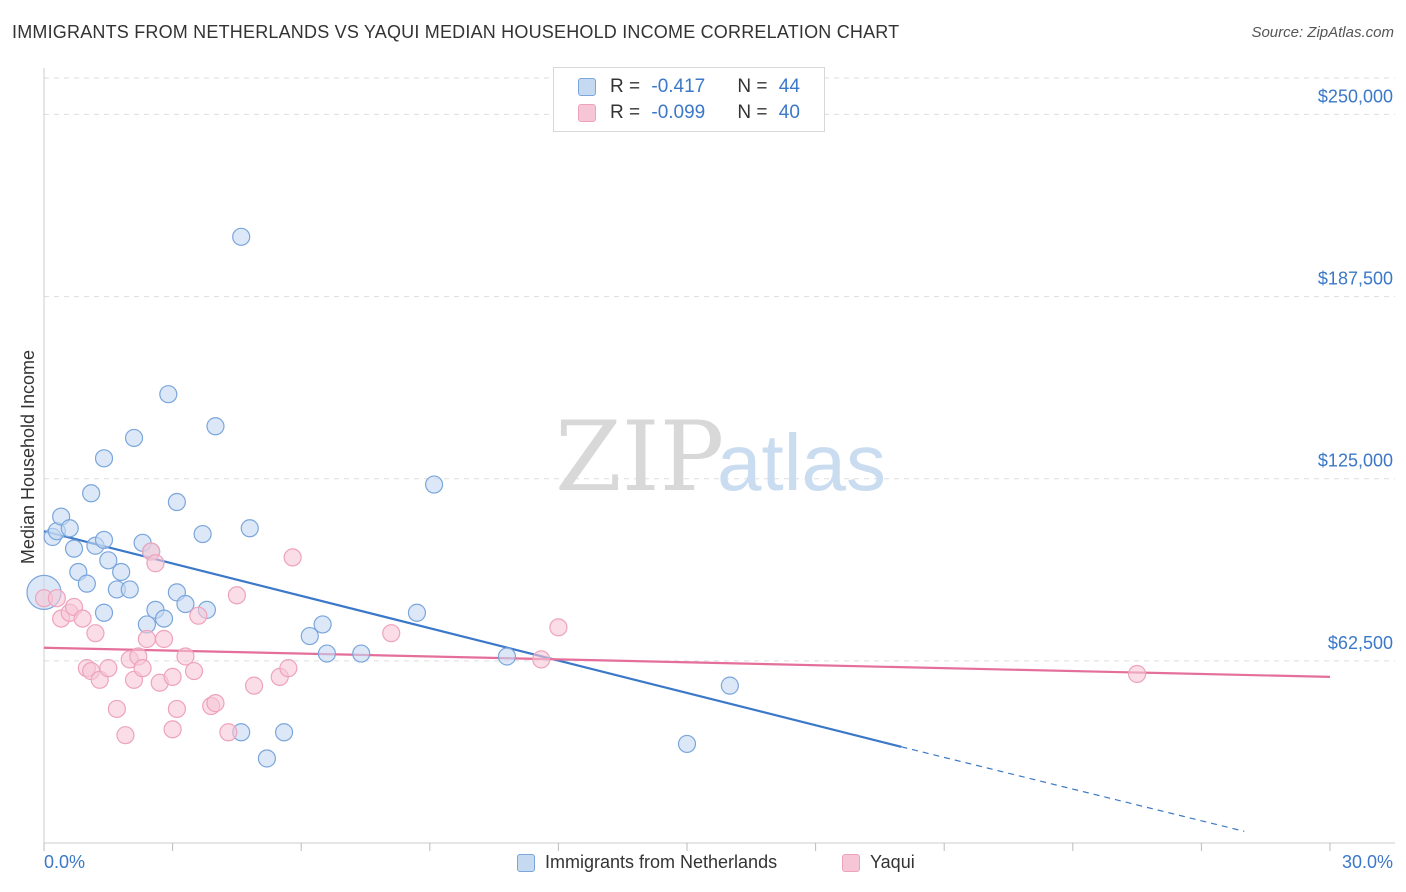  What do you see at coordinates (789, 86) in the screenshot?
I see `legend-n-value: 44` at bounding box center [789, 86].